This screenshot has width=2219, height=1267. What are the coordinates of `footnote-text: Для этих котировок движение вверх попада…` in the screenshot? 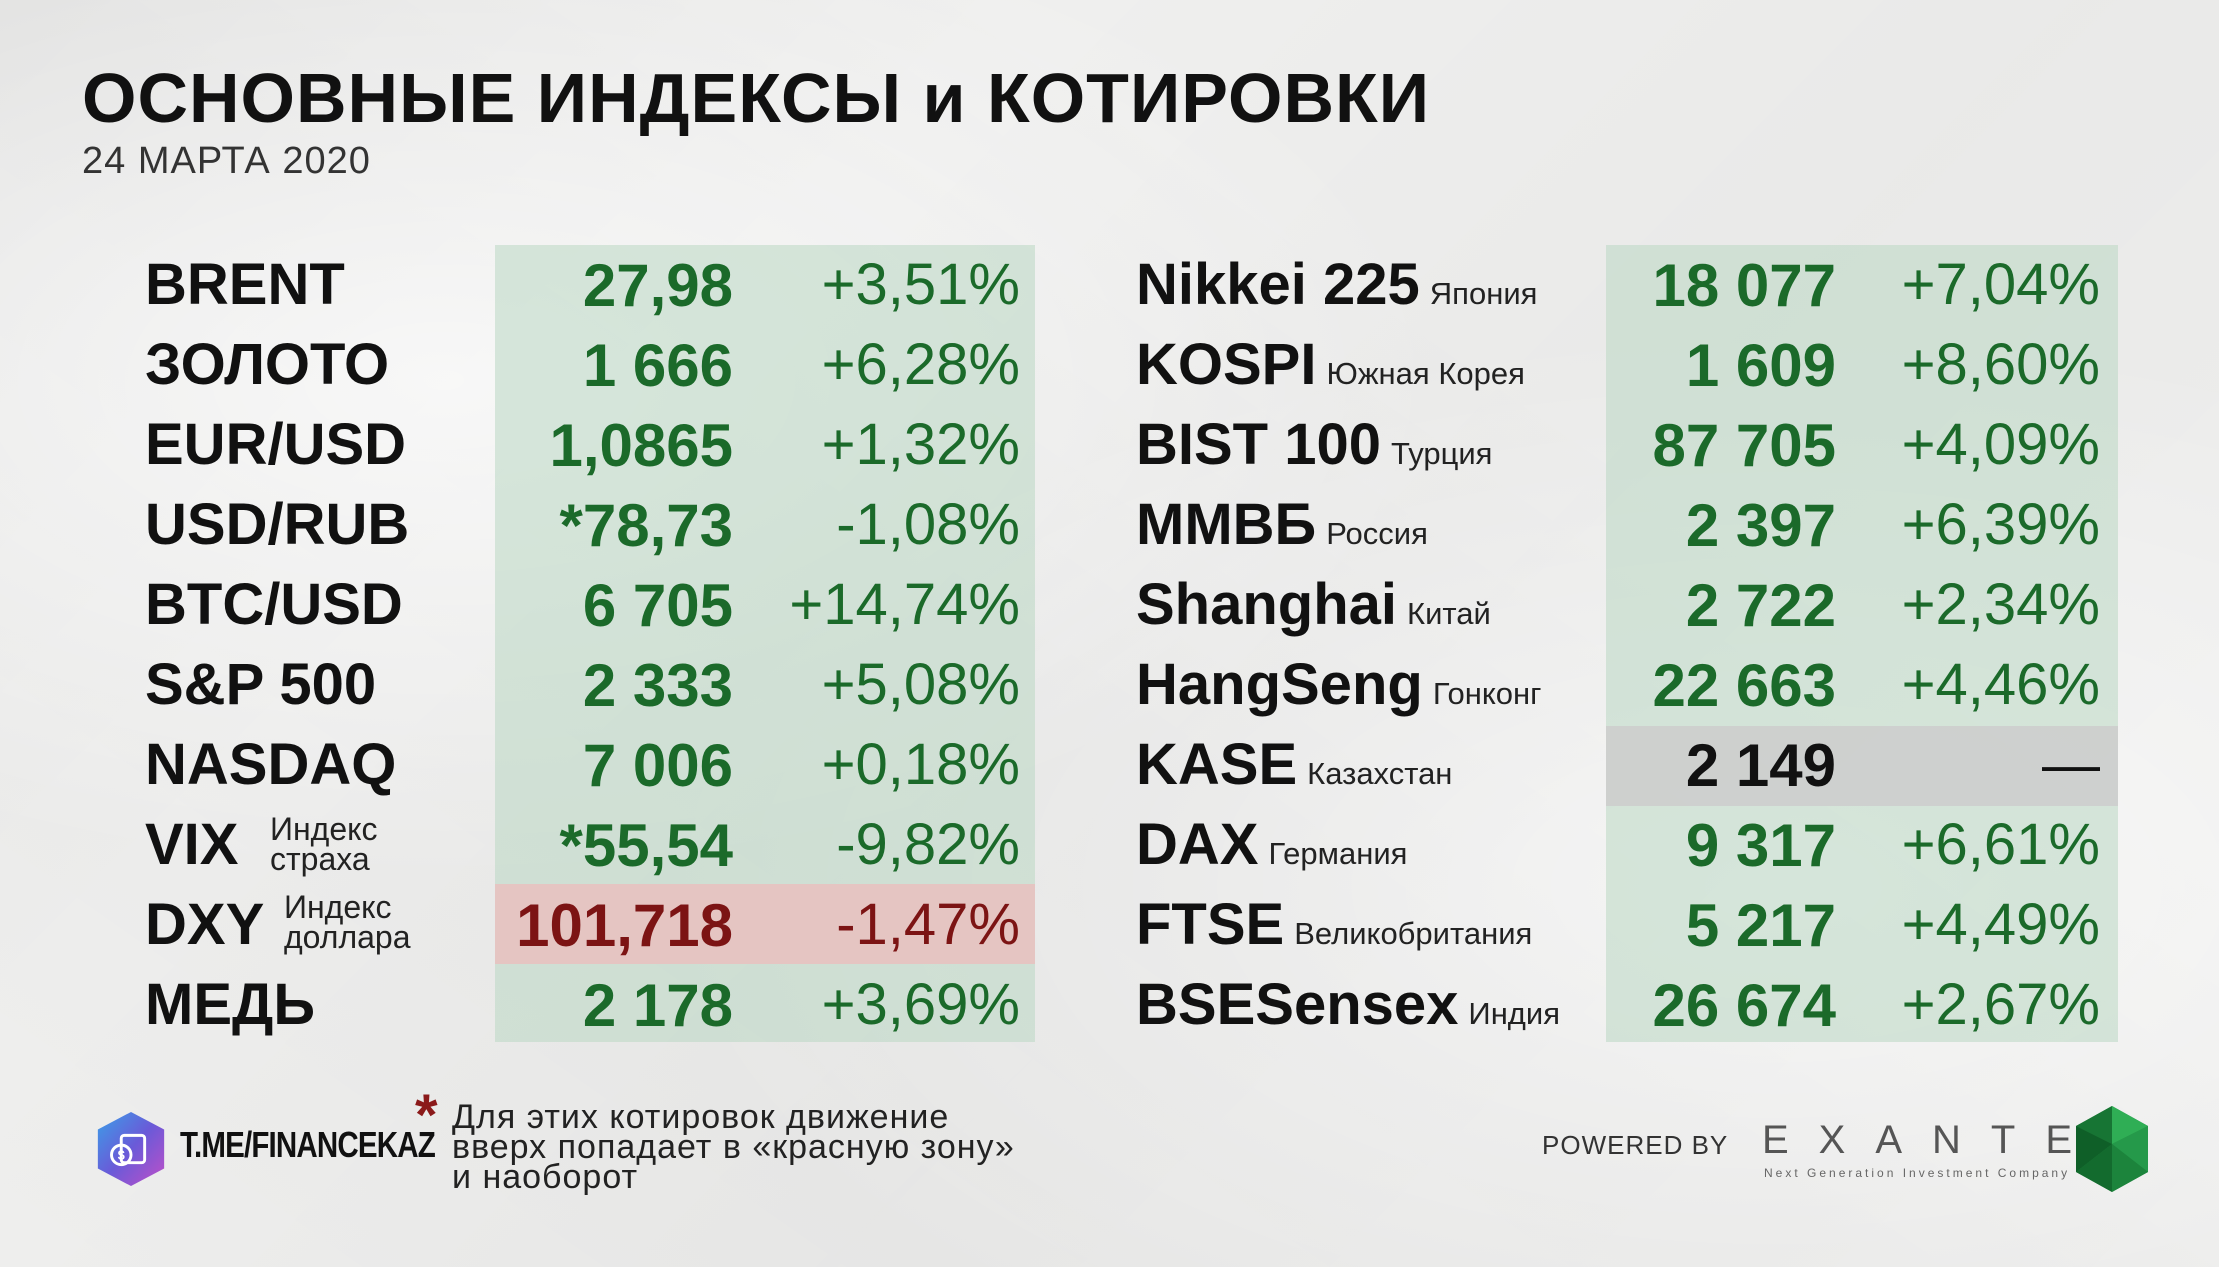 It's located at (733, 1147).